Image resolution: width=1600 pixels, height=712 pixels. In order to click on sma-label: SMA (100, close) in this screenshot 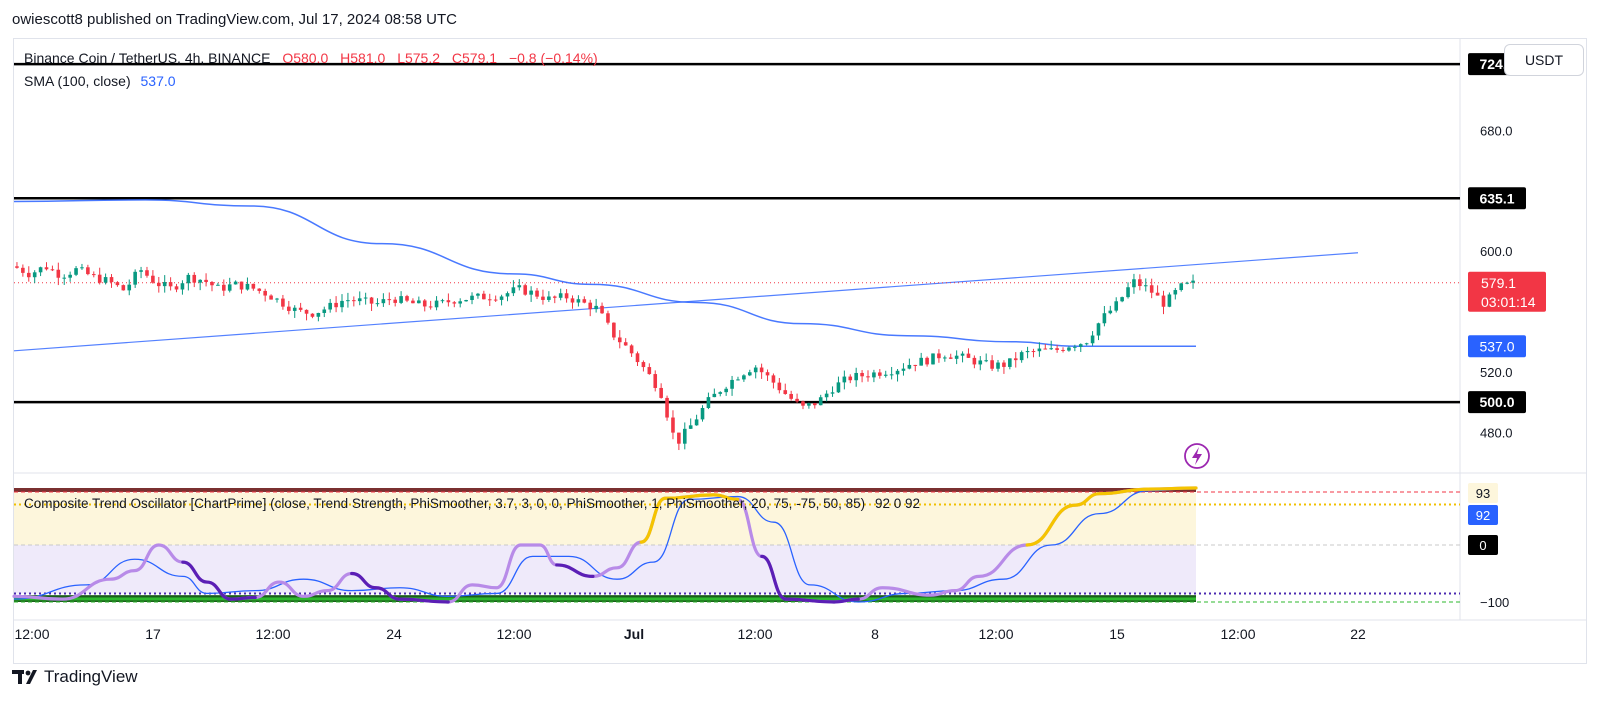, I will do `click(77, 81)`.